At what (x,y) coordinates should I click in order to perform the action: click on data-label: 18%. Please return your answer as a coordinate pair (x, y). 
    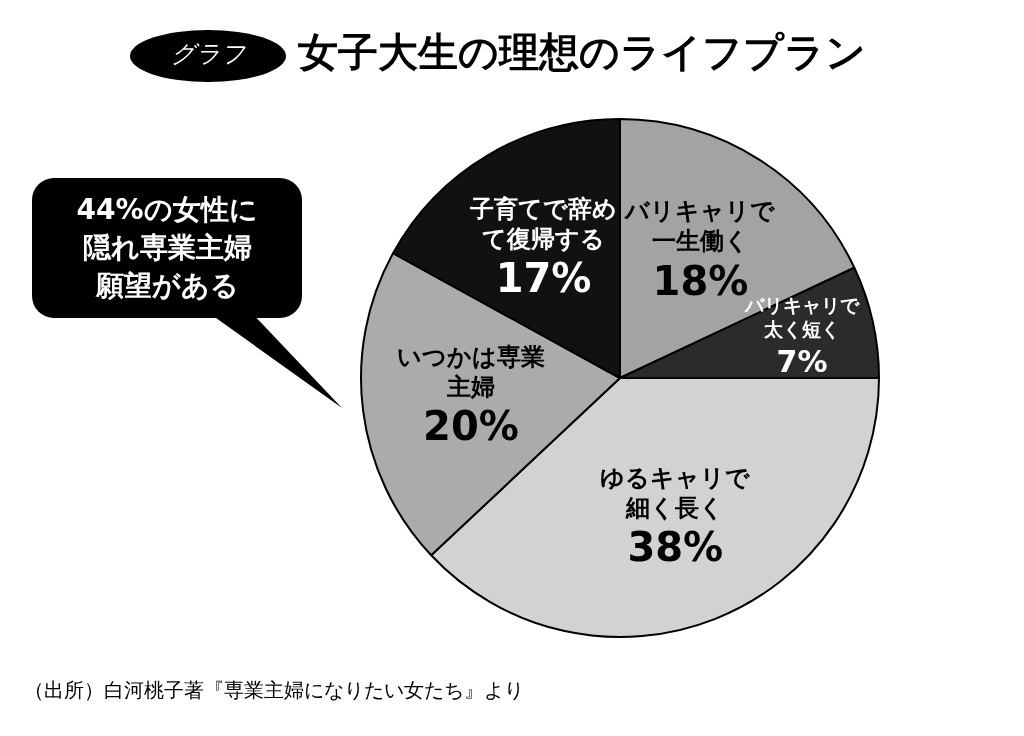
    Looking at the image, I should click on (700, 280).